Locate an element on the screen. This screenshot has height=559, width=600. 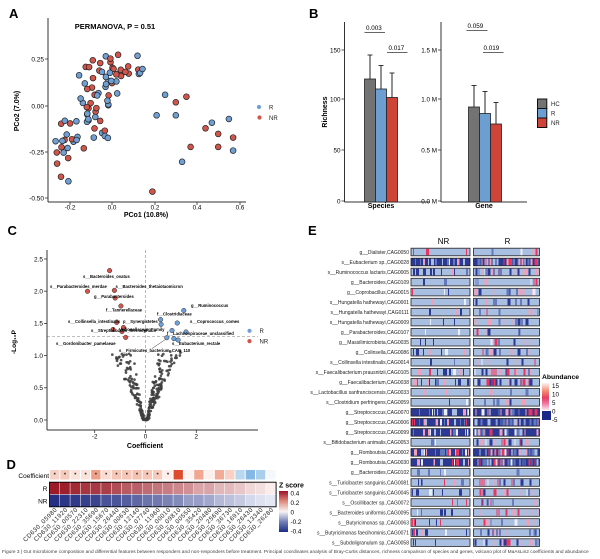
svg-text: Gene is located at coordinates (484, 206).